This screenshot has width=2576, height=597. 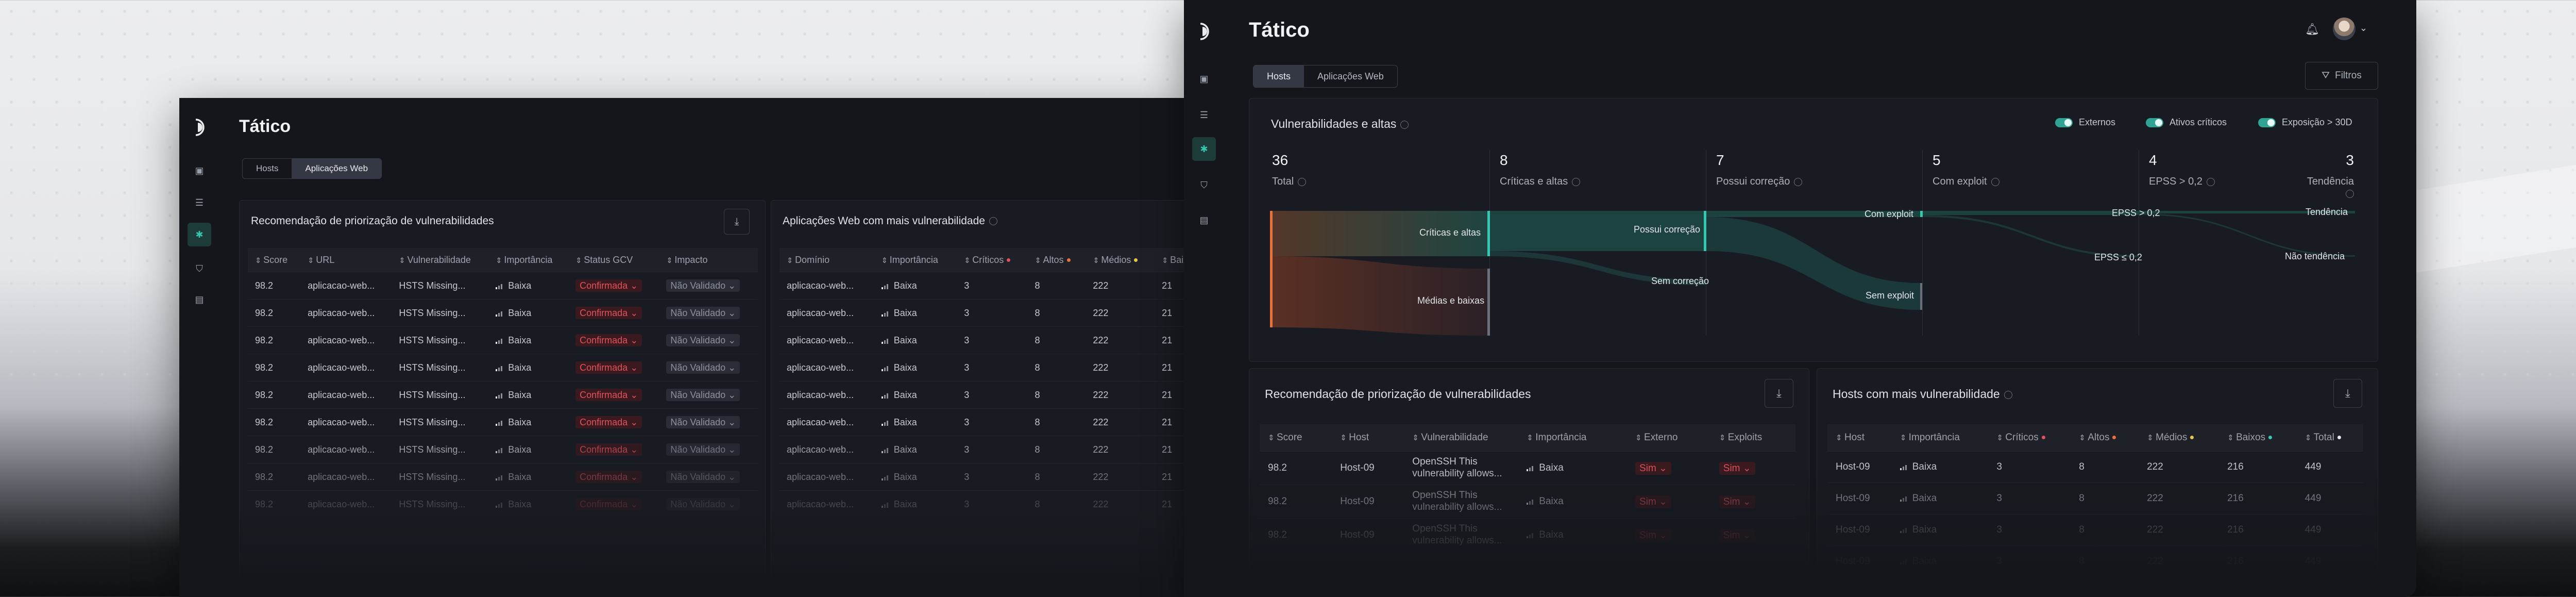 What do you see at coordinates (1169, 260) in the screenshot?
I see `column-header: ⇕ Baix` at bounding box center [1169, 260].